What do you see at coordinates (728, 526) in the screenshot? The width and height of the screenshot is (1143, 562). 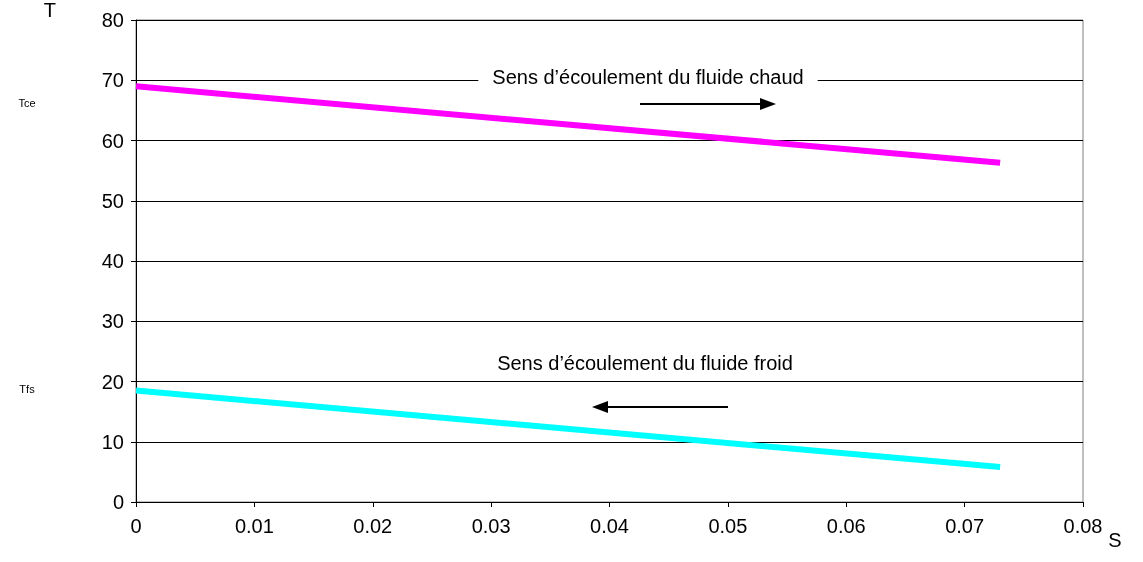 I see `x-tick-label: 0.05` at bounding box center [728, 526].